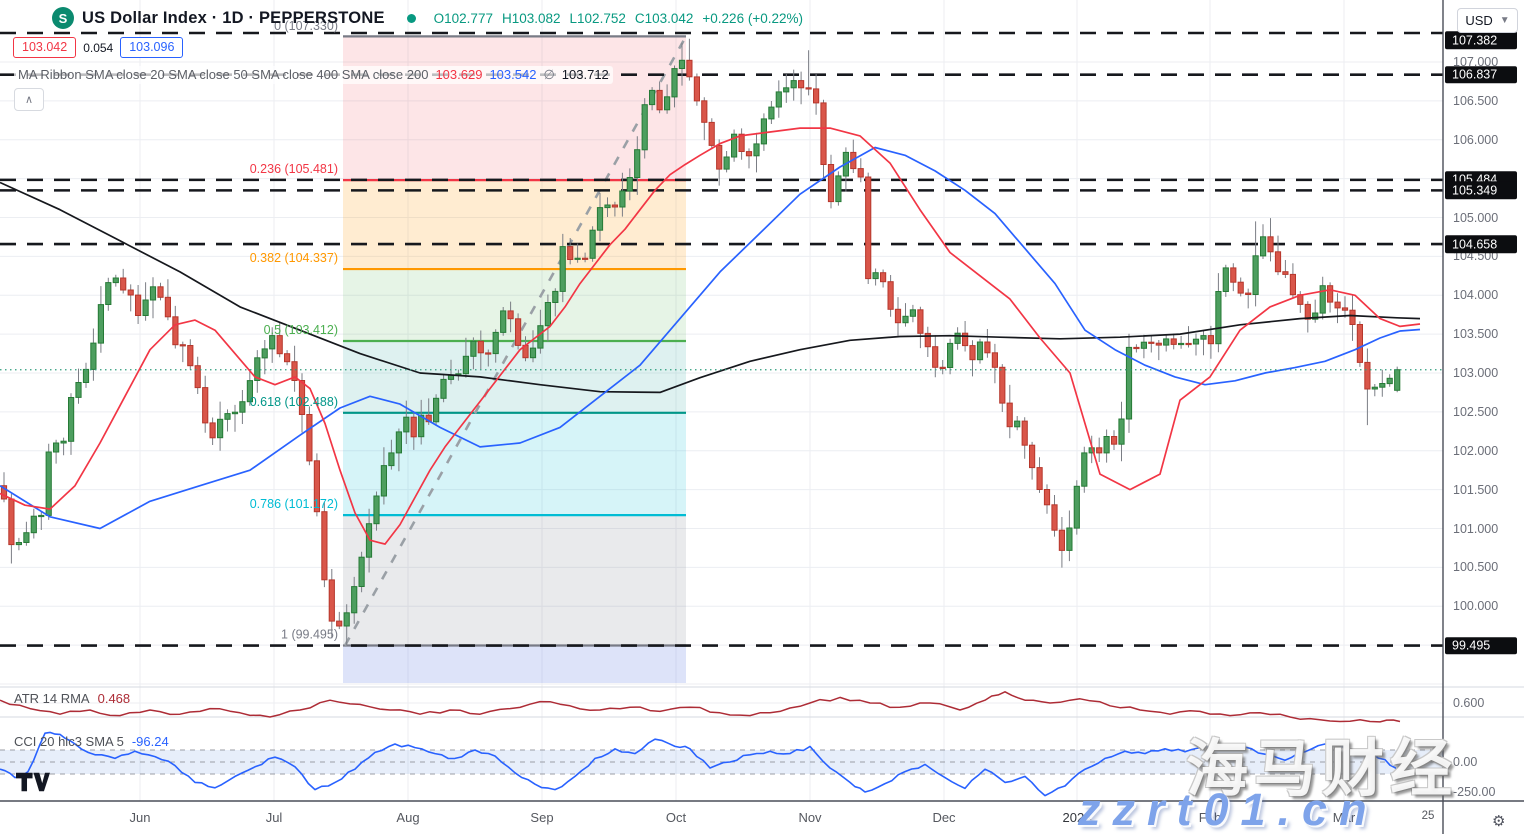 The height and width of the screenshot is (834, 1524). Describe the element at coordinates (408, 817) in the screenshot. I see `time-axis-label: Aug` at that location.